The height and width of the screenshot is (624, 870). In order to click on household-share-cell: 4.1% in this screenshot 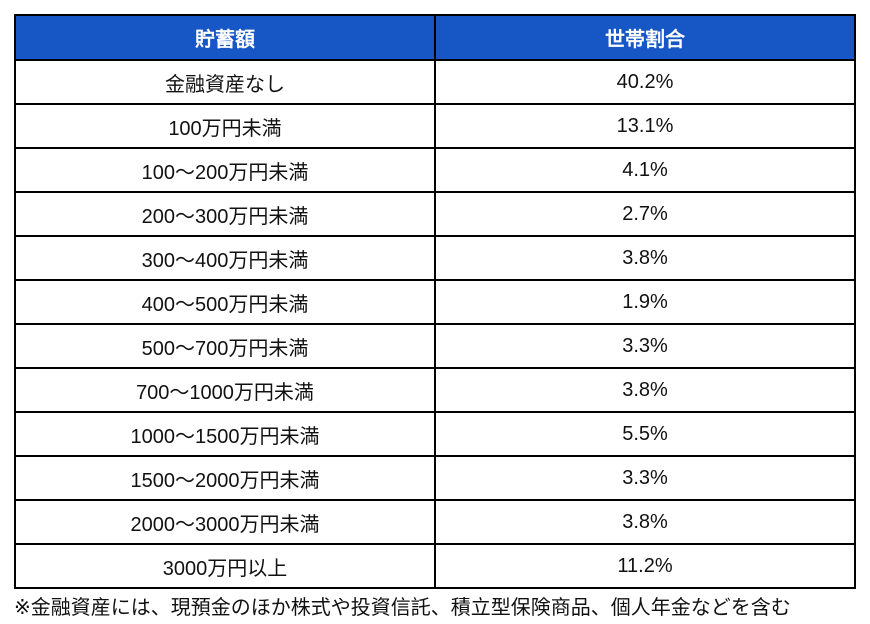, I will do `click(645, 170)`.